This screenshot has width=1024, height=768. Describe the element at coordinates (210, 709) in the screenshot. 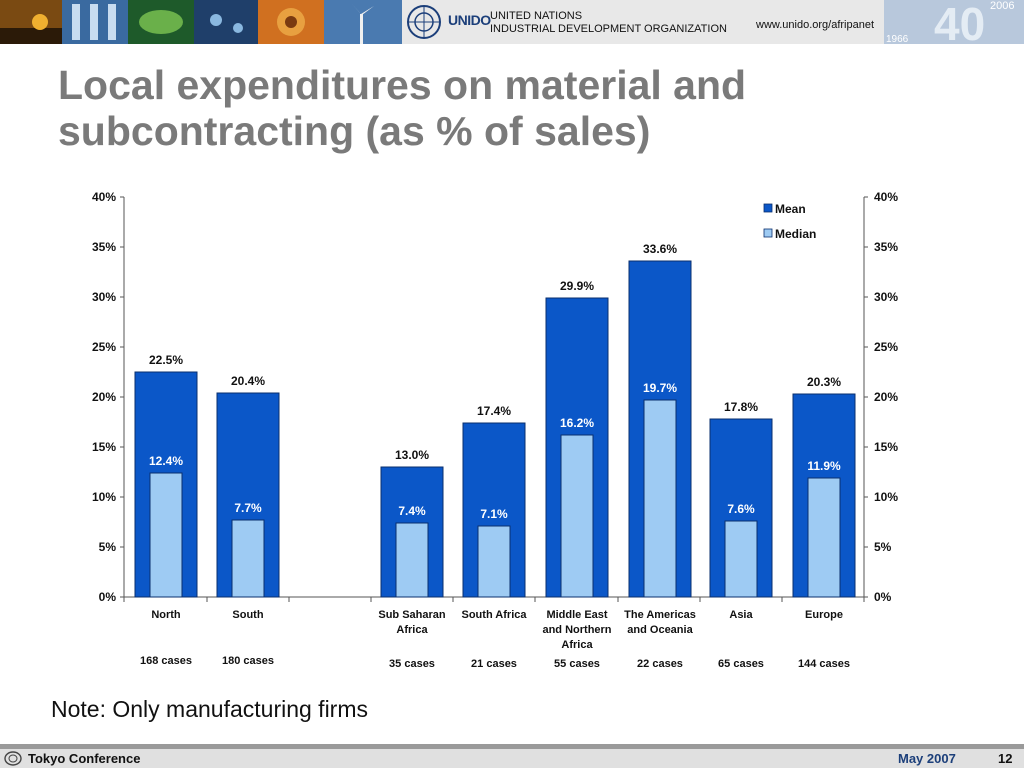

I see `slide-note: Note: Only manufacturing firms` at that location.